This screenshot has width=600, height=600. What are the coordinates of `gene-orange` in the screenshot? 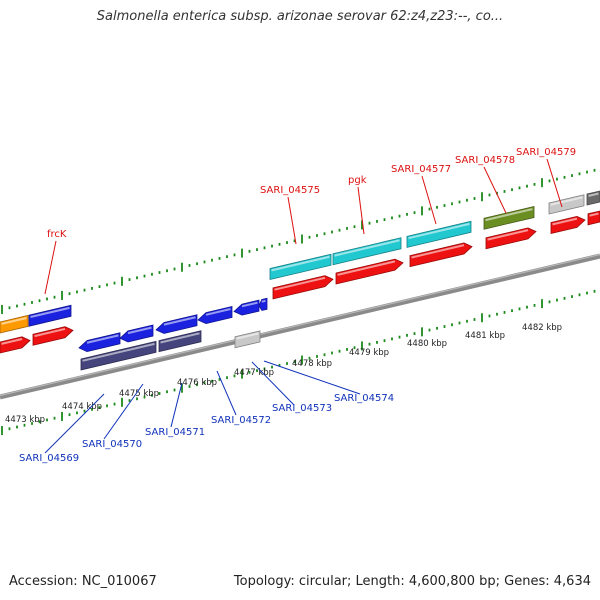 It's located at (14, 324).